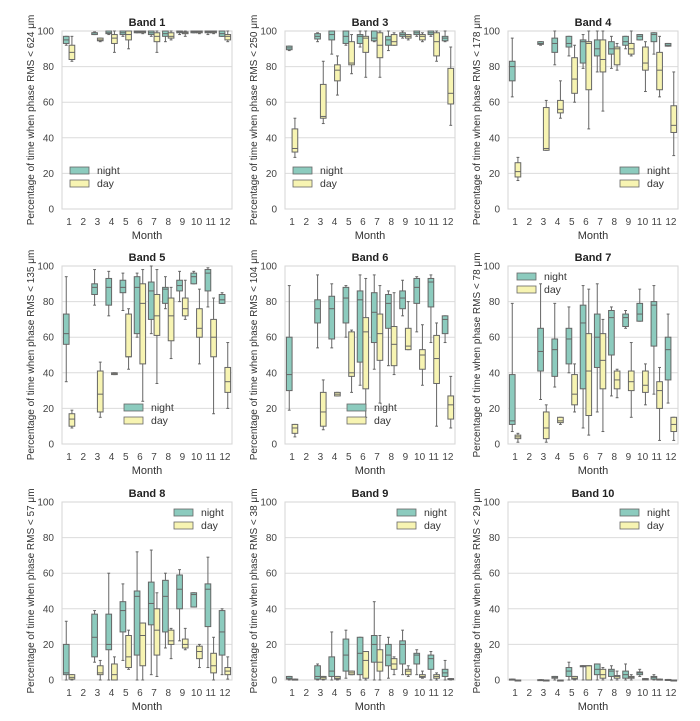 This screenshot has height=721, width=700. What do you see at coordinates (210, 526) in the screenshot?
I see `legend-label-day: day` at bounding box center [210, 526].